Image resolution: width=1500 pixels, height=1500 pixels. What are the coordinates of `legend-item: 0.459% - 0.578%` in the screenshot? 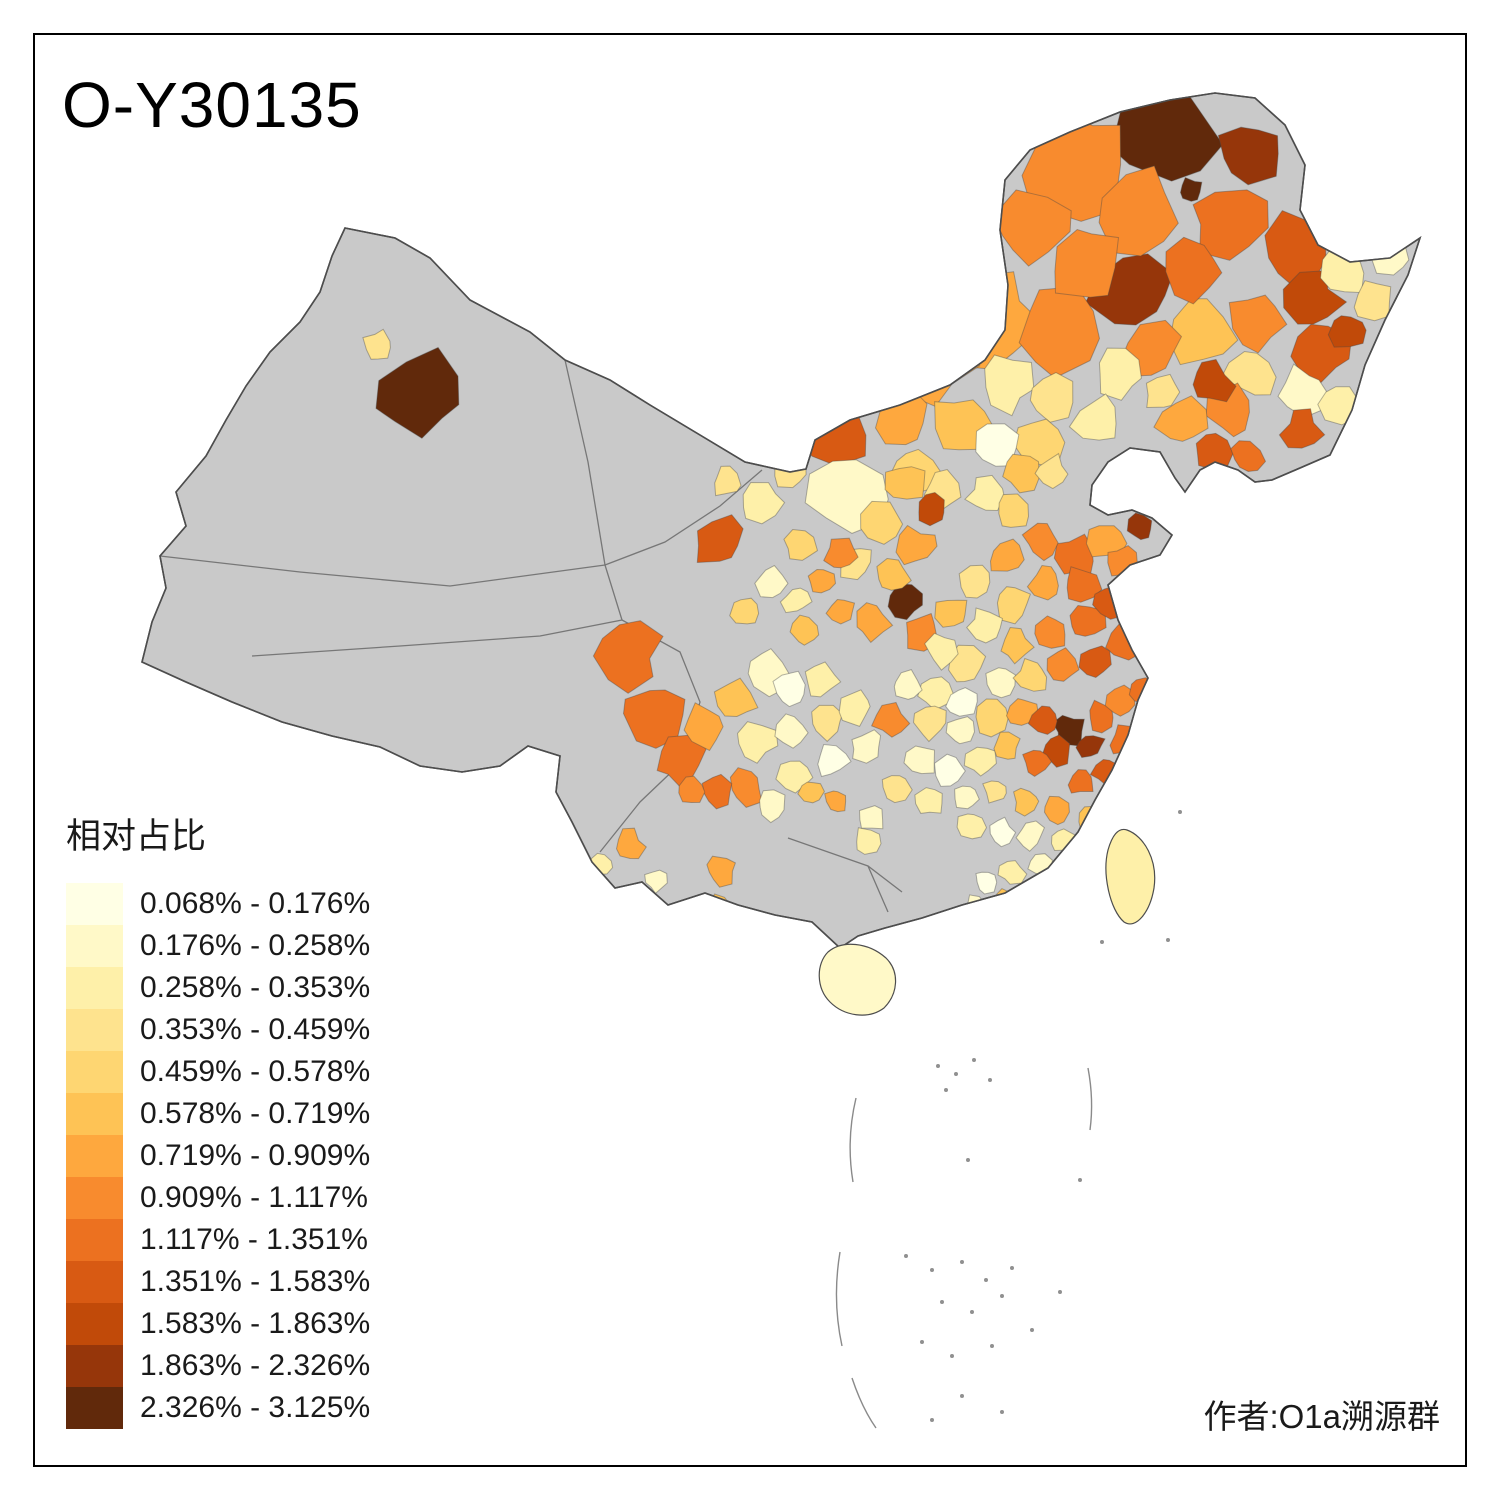 It's located at (218, 1072).